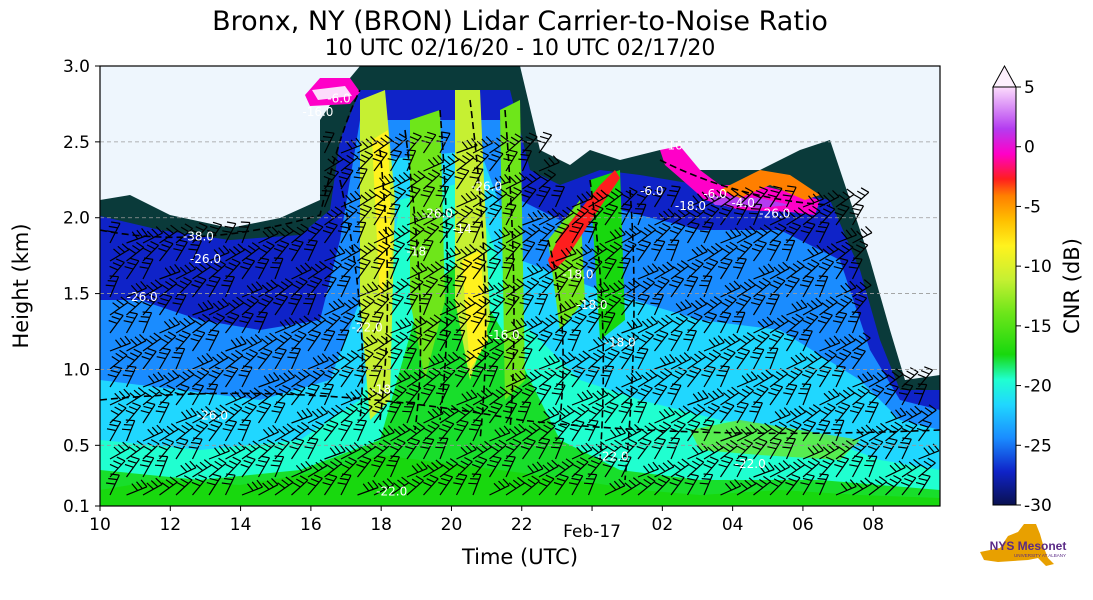  I want to click on contour-label: -22.0, so click(750, 464).